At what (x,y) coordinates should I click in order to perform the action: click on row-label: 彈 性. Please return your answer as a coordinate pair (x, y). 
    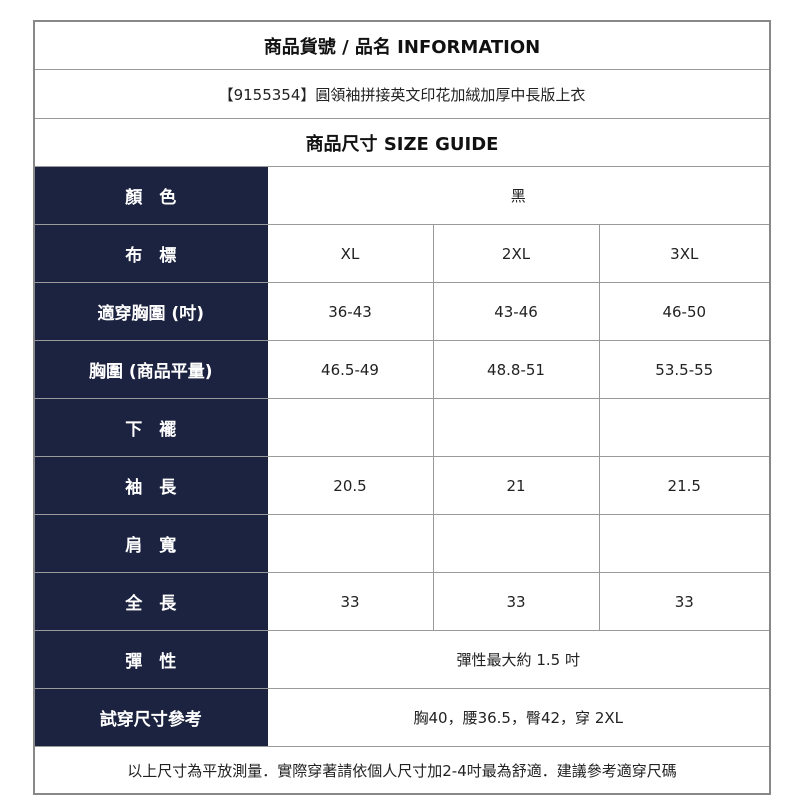
    Looking at the image, I should click on (150, 659).